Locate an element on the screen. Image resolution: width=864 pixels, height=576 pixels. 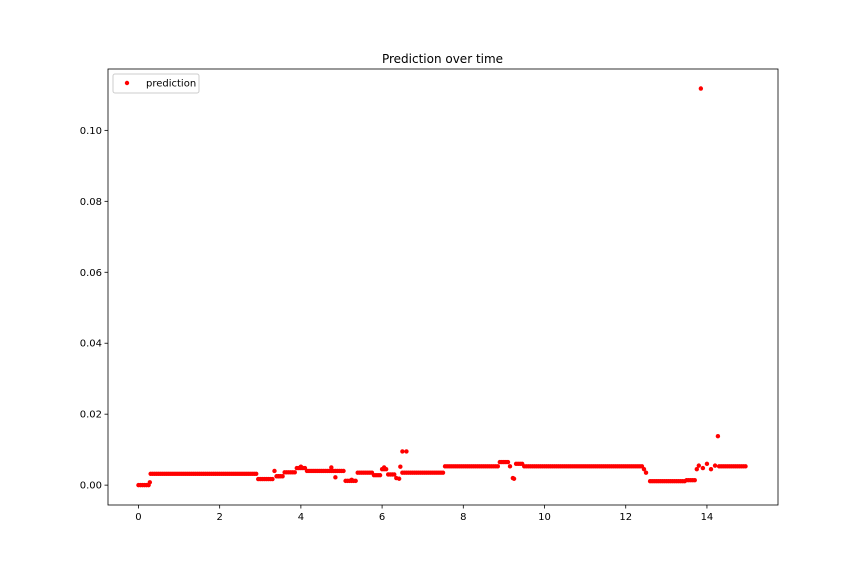
legend-box is located at coordinates (156, 83).